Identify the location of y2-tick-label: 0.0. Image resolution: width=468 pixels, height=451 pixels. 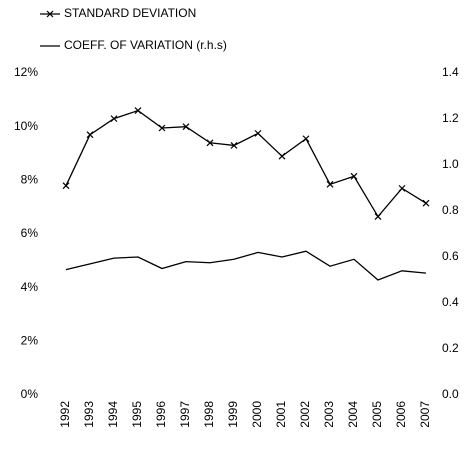
(450, 394).